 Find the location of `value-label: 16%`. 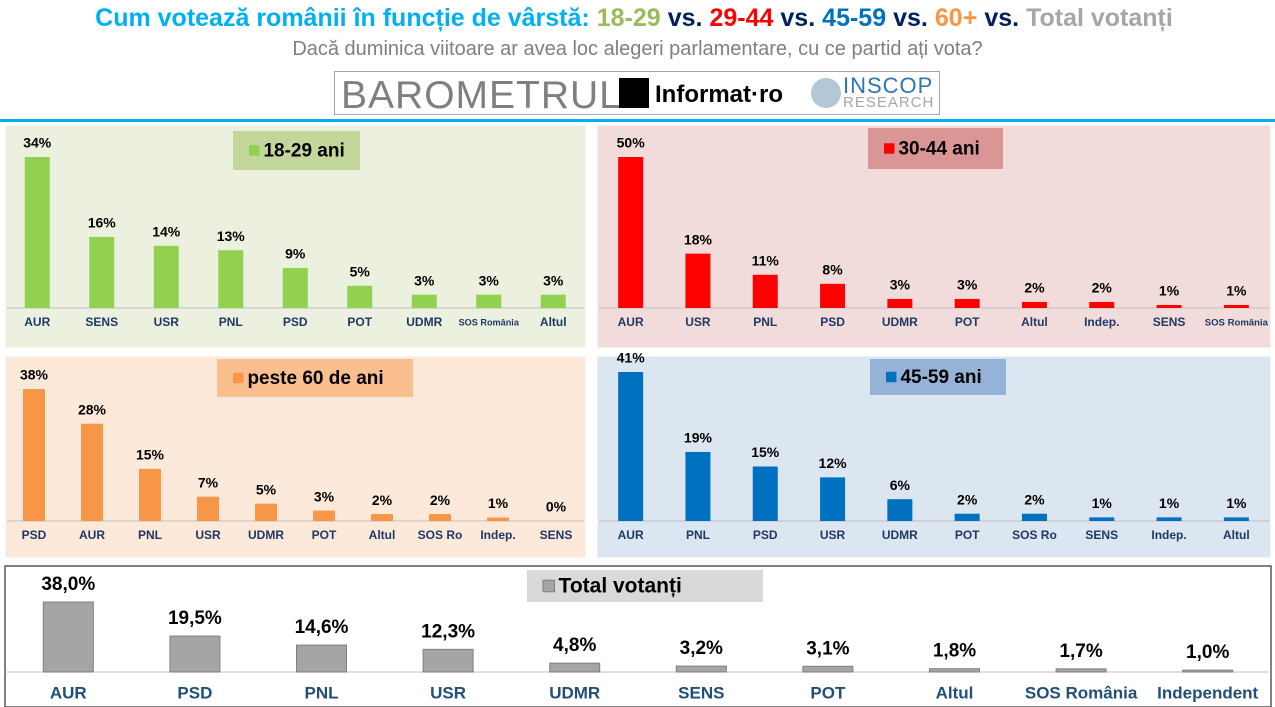

value-label: 16% is located at coordinates (102, 223).